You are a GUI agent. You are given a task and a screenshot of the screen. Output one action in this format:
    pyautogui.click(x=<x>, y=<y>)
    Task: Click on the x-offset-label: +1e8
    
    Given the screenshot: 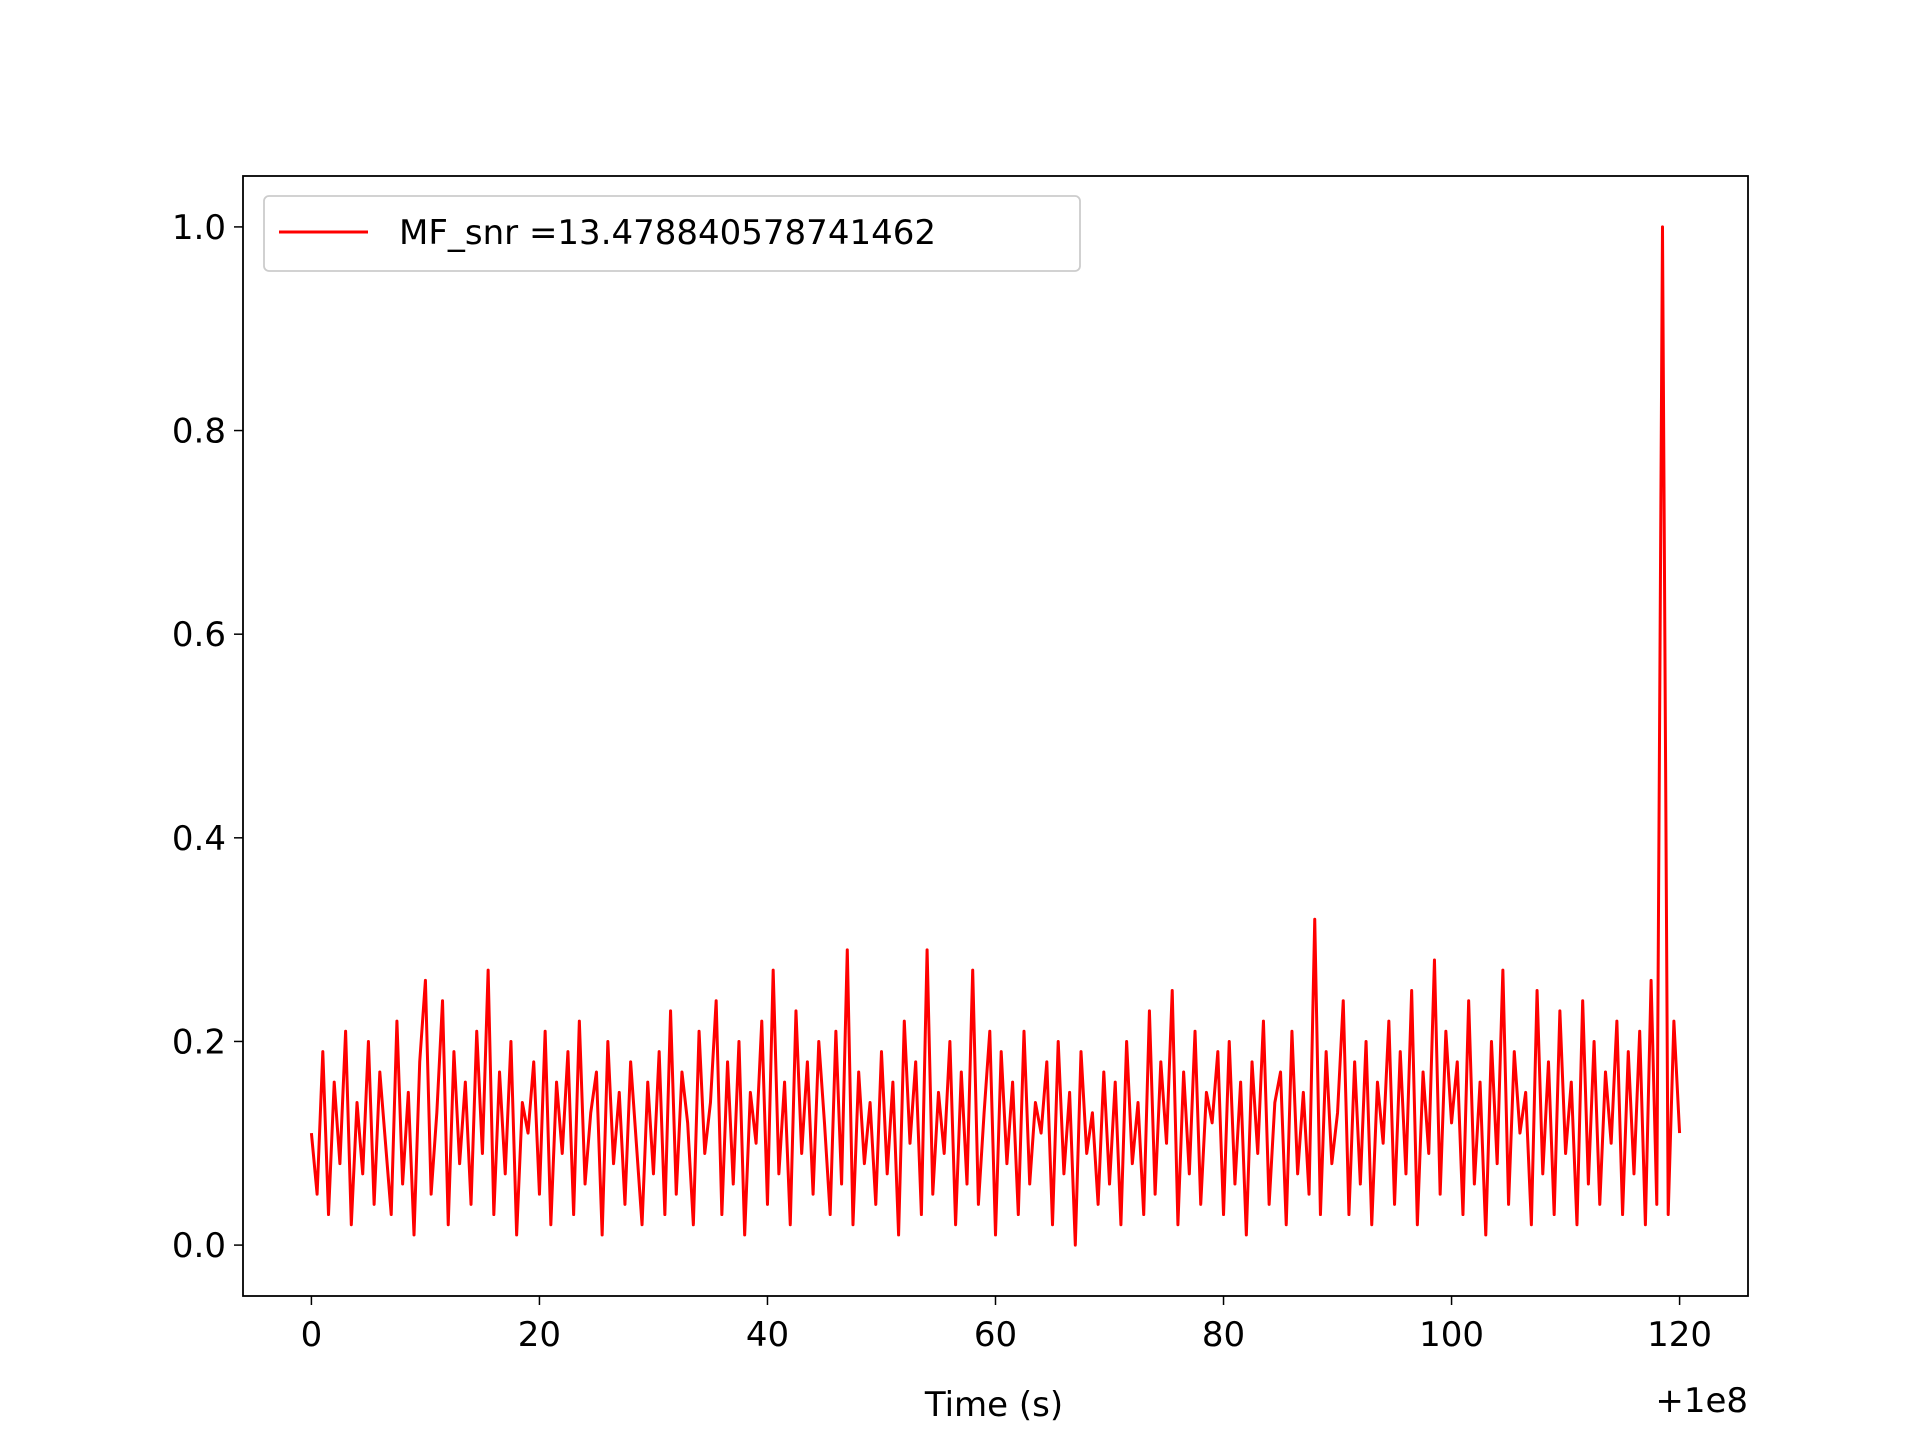 What is the action you would take?
    pyautogui.click(x=1701, y=1401)
    